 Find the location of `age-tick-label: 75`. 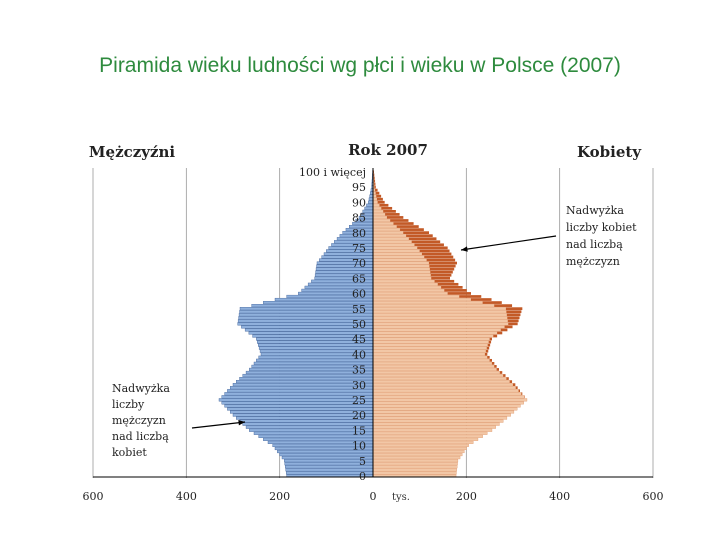

age-tick-label: 75 is located at coordinates (359, 248).